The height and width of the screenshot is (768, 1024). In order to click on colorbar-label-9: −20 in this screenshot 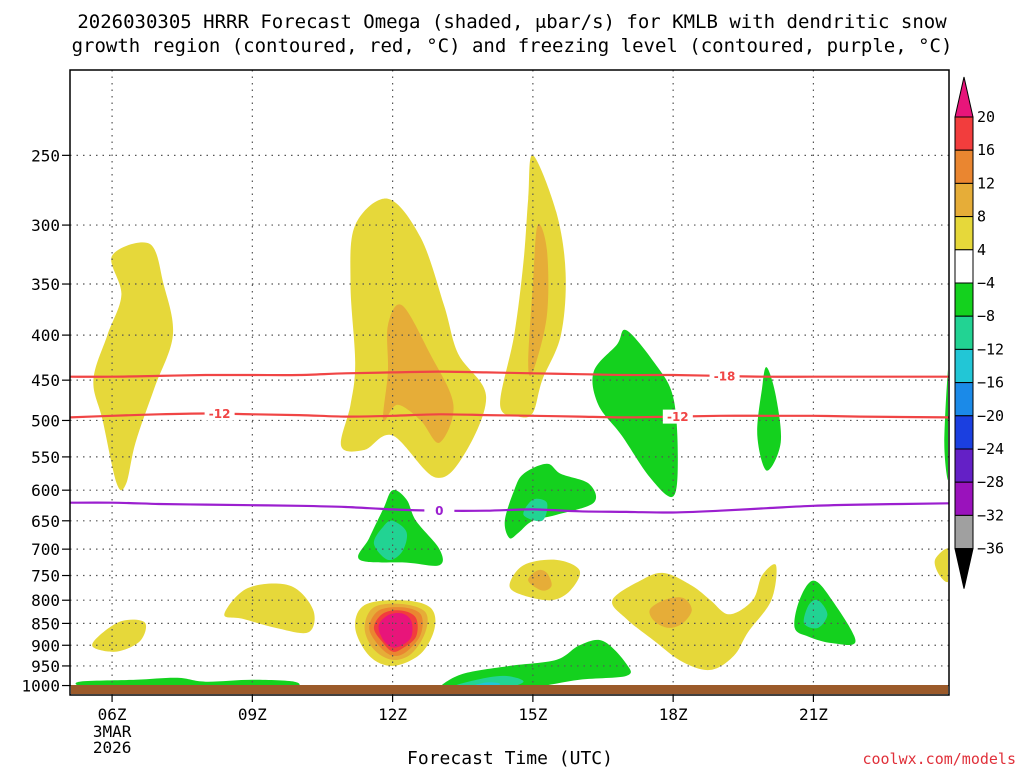, I will do `click(990, 416)`.